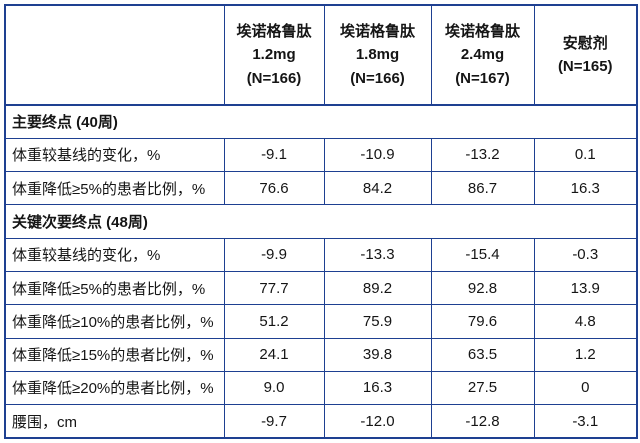 Image resolution: width=640 pixels, height=443 pixels. What do you see at coordinates (482, 354) in the screenshot?
I see `value-cell: 63.5` at bounding box center [482, 354].